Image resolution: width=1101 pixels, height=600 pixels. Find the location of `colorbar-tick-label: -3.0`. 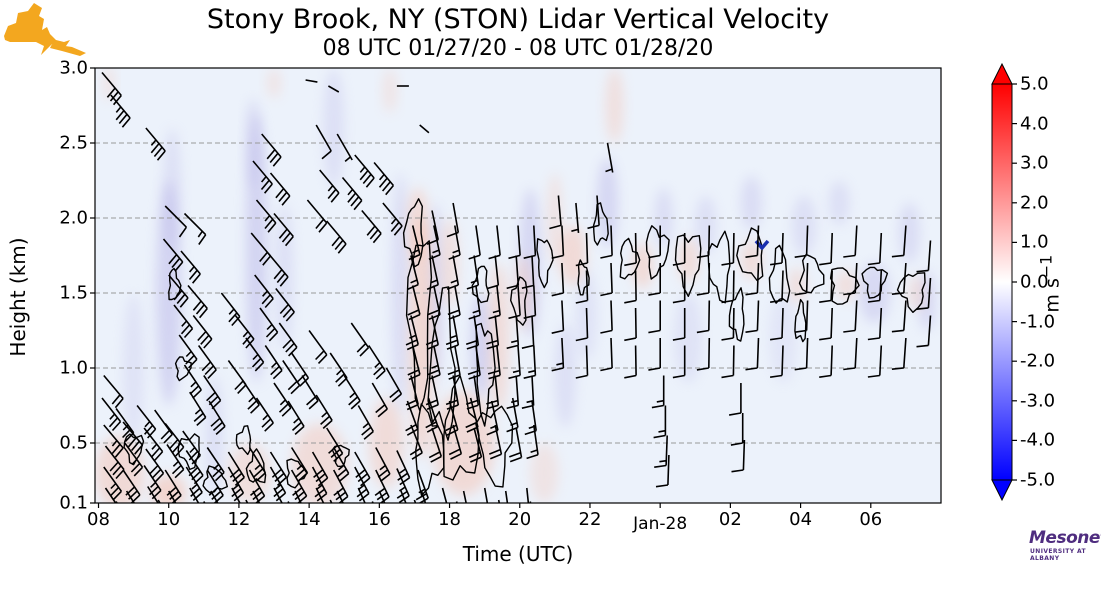

colorbar-tick-label: -3.0 is located at coordinates (1038, 401).